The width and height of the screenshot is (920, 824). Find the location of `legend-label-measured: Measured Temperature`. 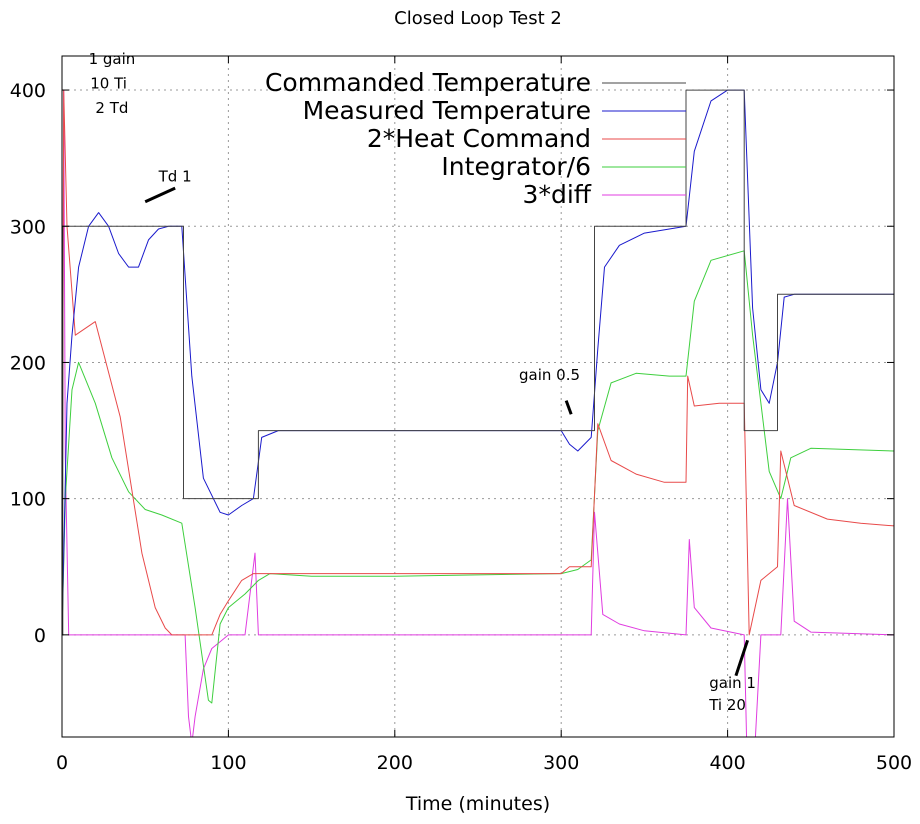

legend-label-measured: Measured Temperature is located at coordinates (447, 110).